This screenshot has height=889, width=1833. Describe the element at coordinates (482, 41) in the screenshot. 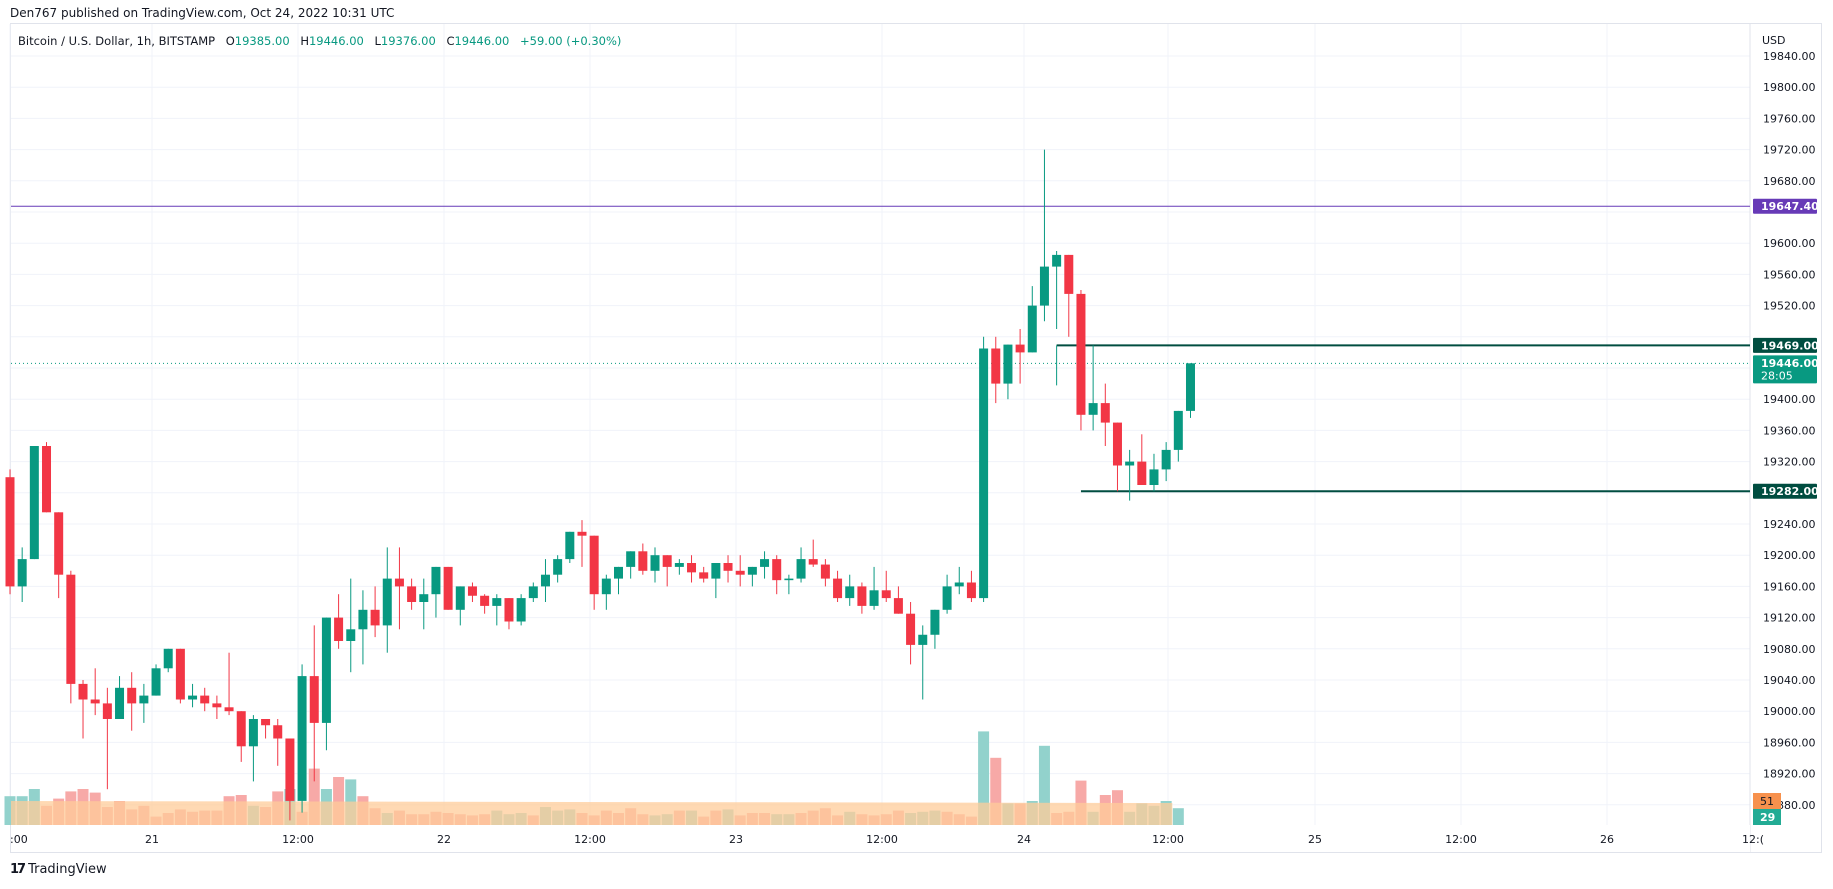

I see `legend-close-value: 19446.00` at that location.